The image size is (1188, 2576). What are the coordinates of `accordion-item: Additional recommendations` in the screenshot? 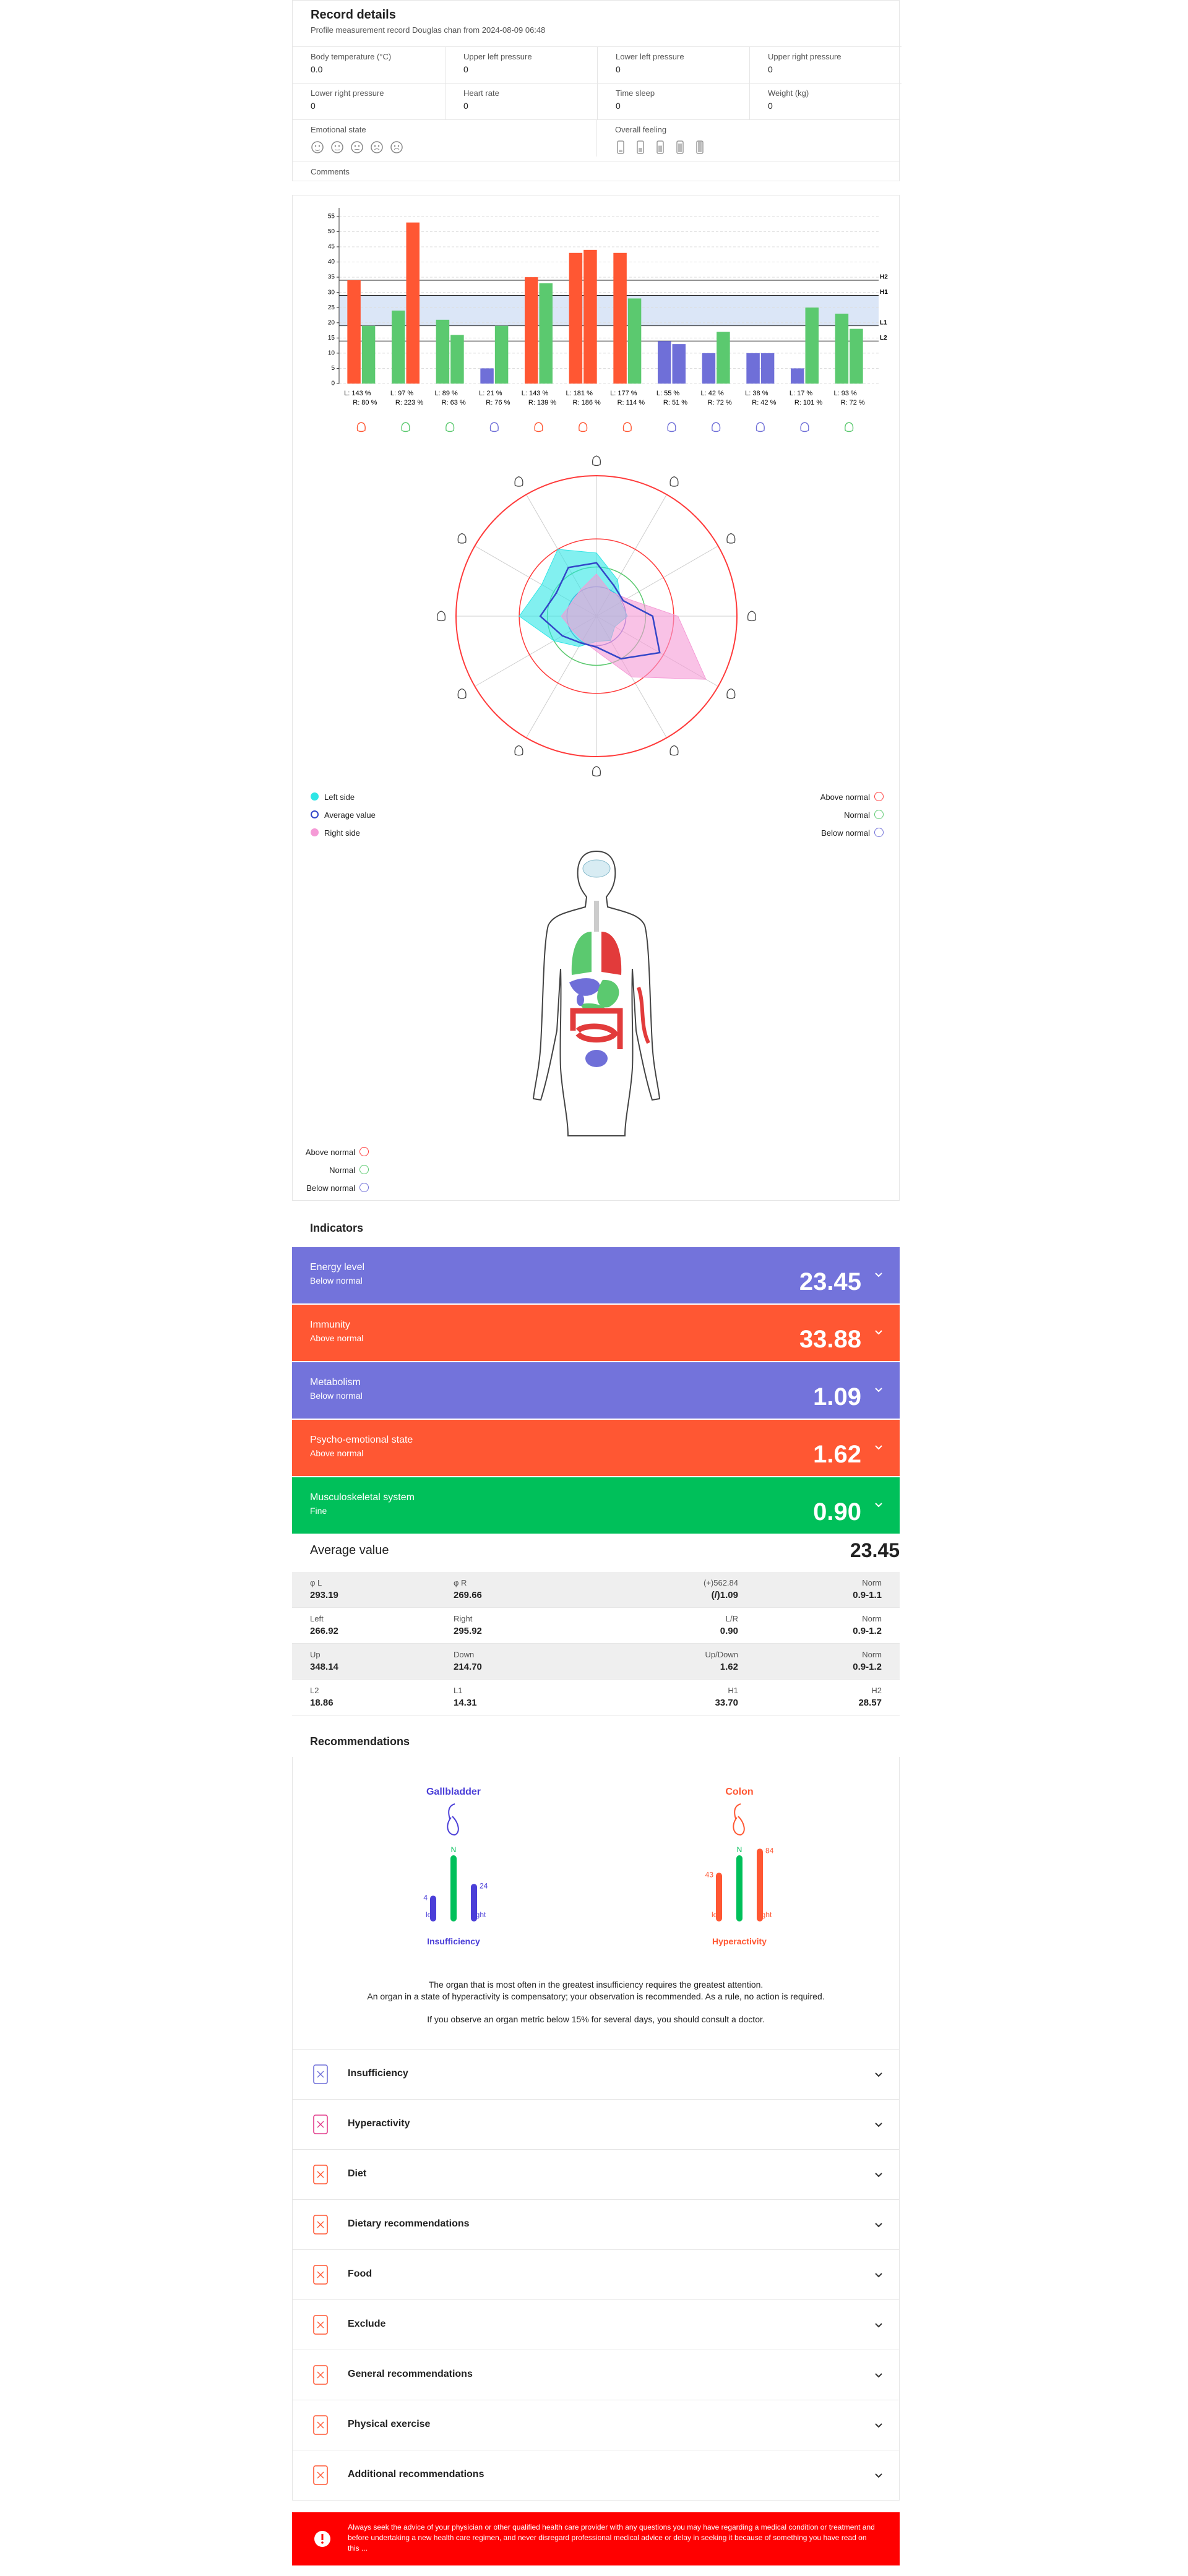 It's located at (596, 2475).